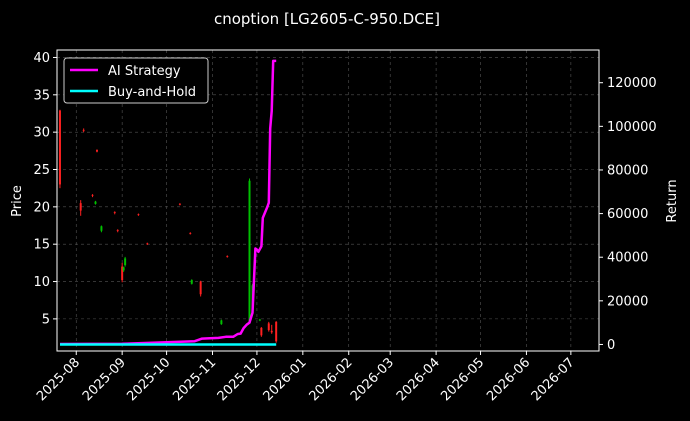 Image resolution: width=690 pixels, height=421 pixels. What do you see at coordinates (632, 127) in the screenshot?
I see `y2-tick-label: 100000` at bounding box center [632, 127].